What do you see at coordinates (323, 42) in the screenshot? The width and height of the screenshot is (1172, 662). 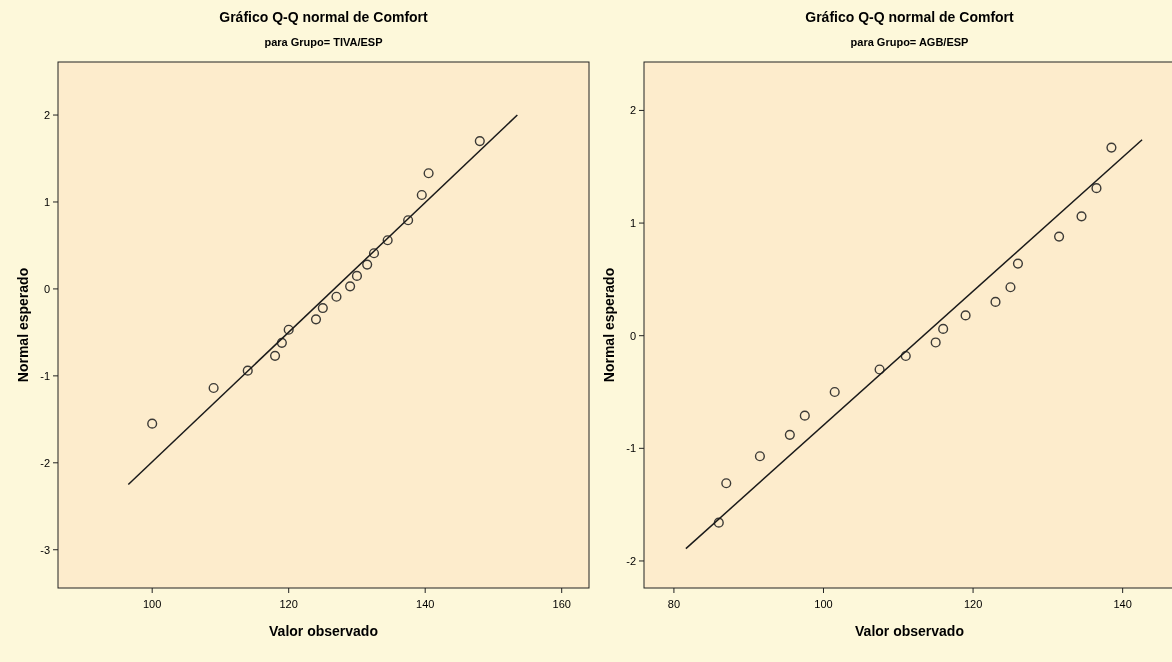 I see `chart-subtitle: para Grupo= TIVA/ESP` at bounding box center [323, 42].